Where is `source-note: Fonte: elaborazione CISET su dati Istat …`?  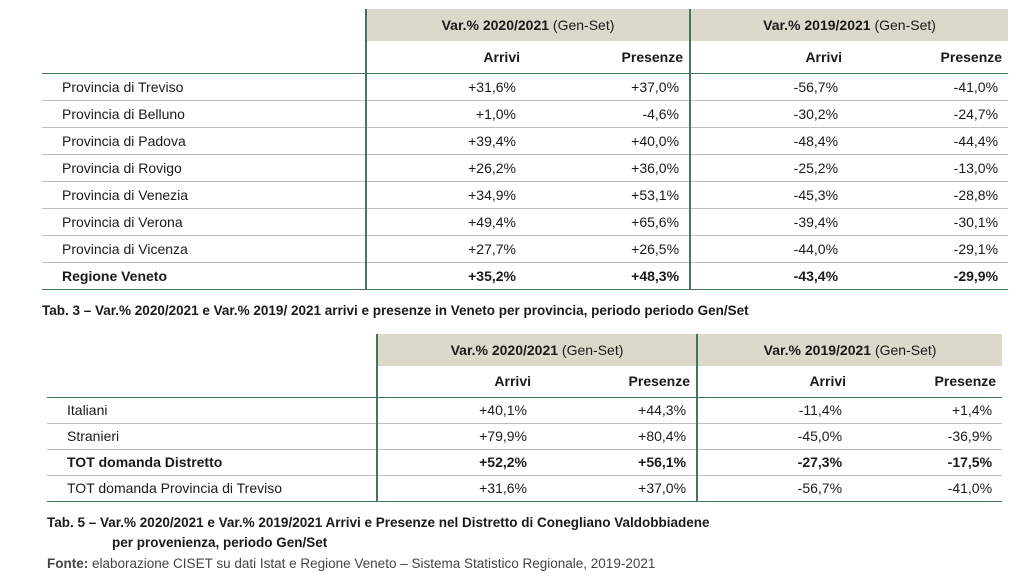 source-note: Fonte: elaborazione CISET su dati Istat … is located at coordinates (351, 563).